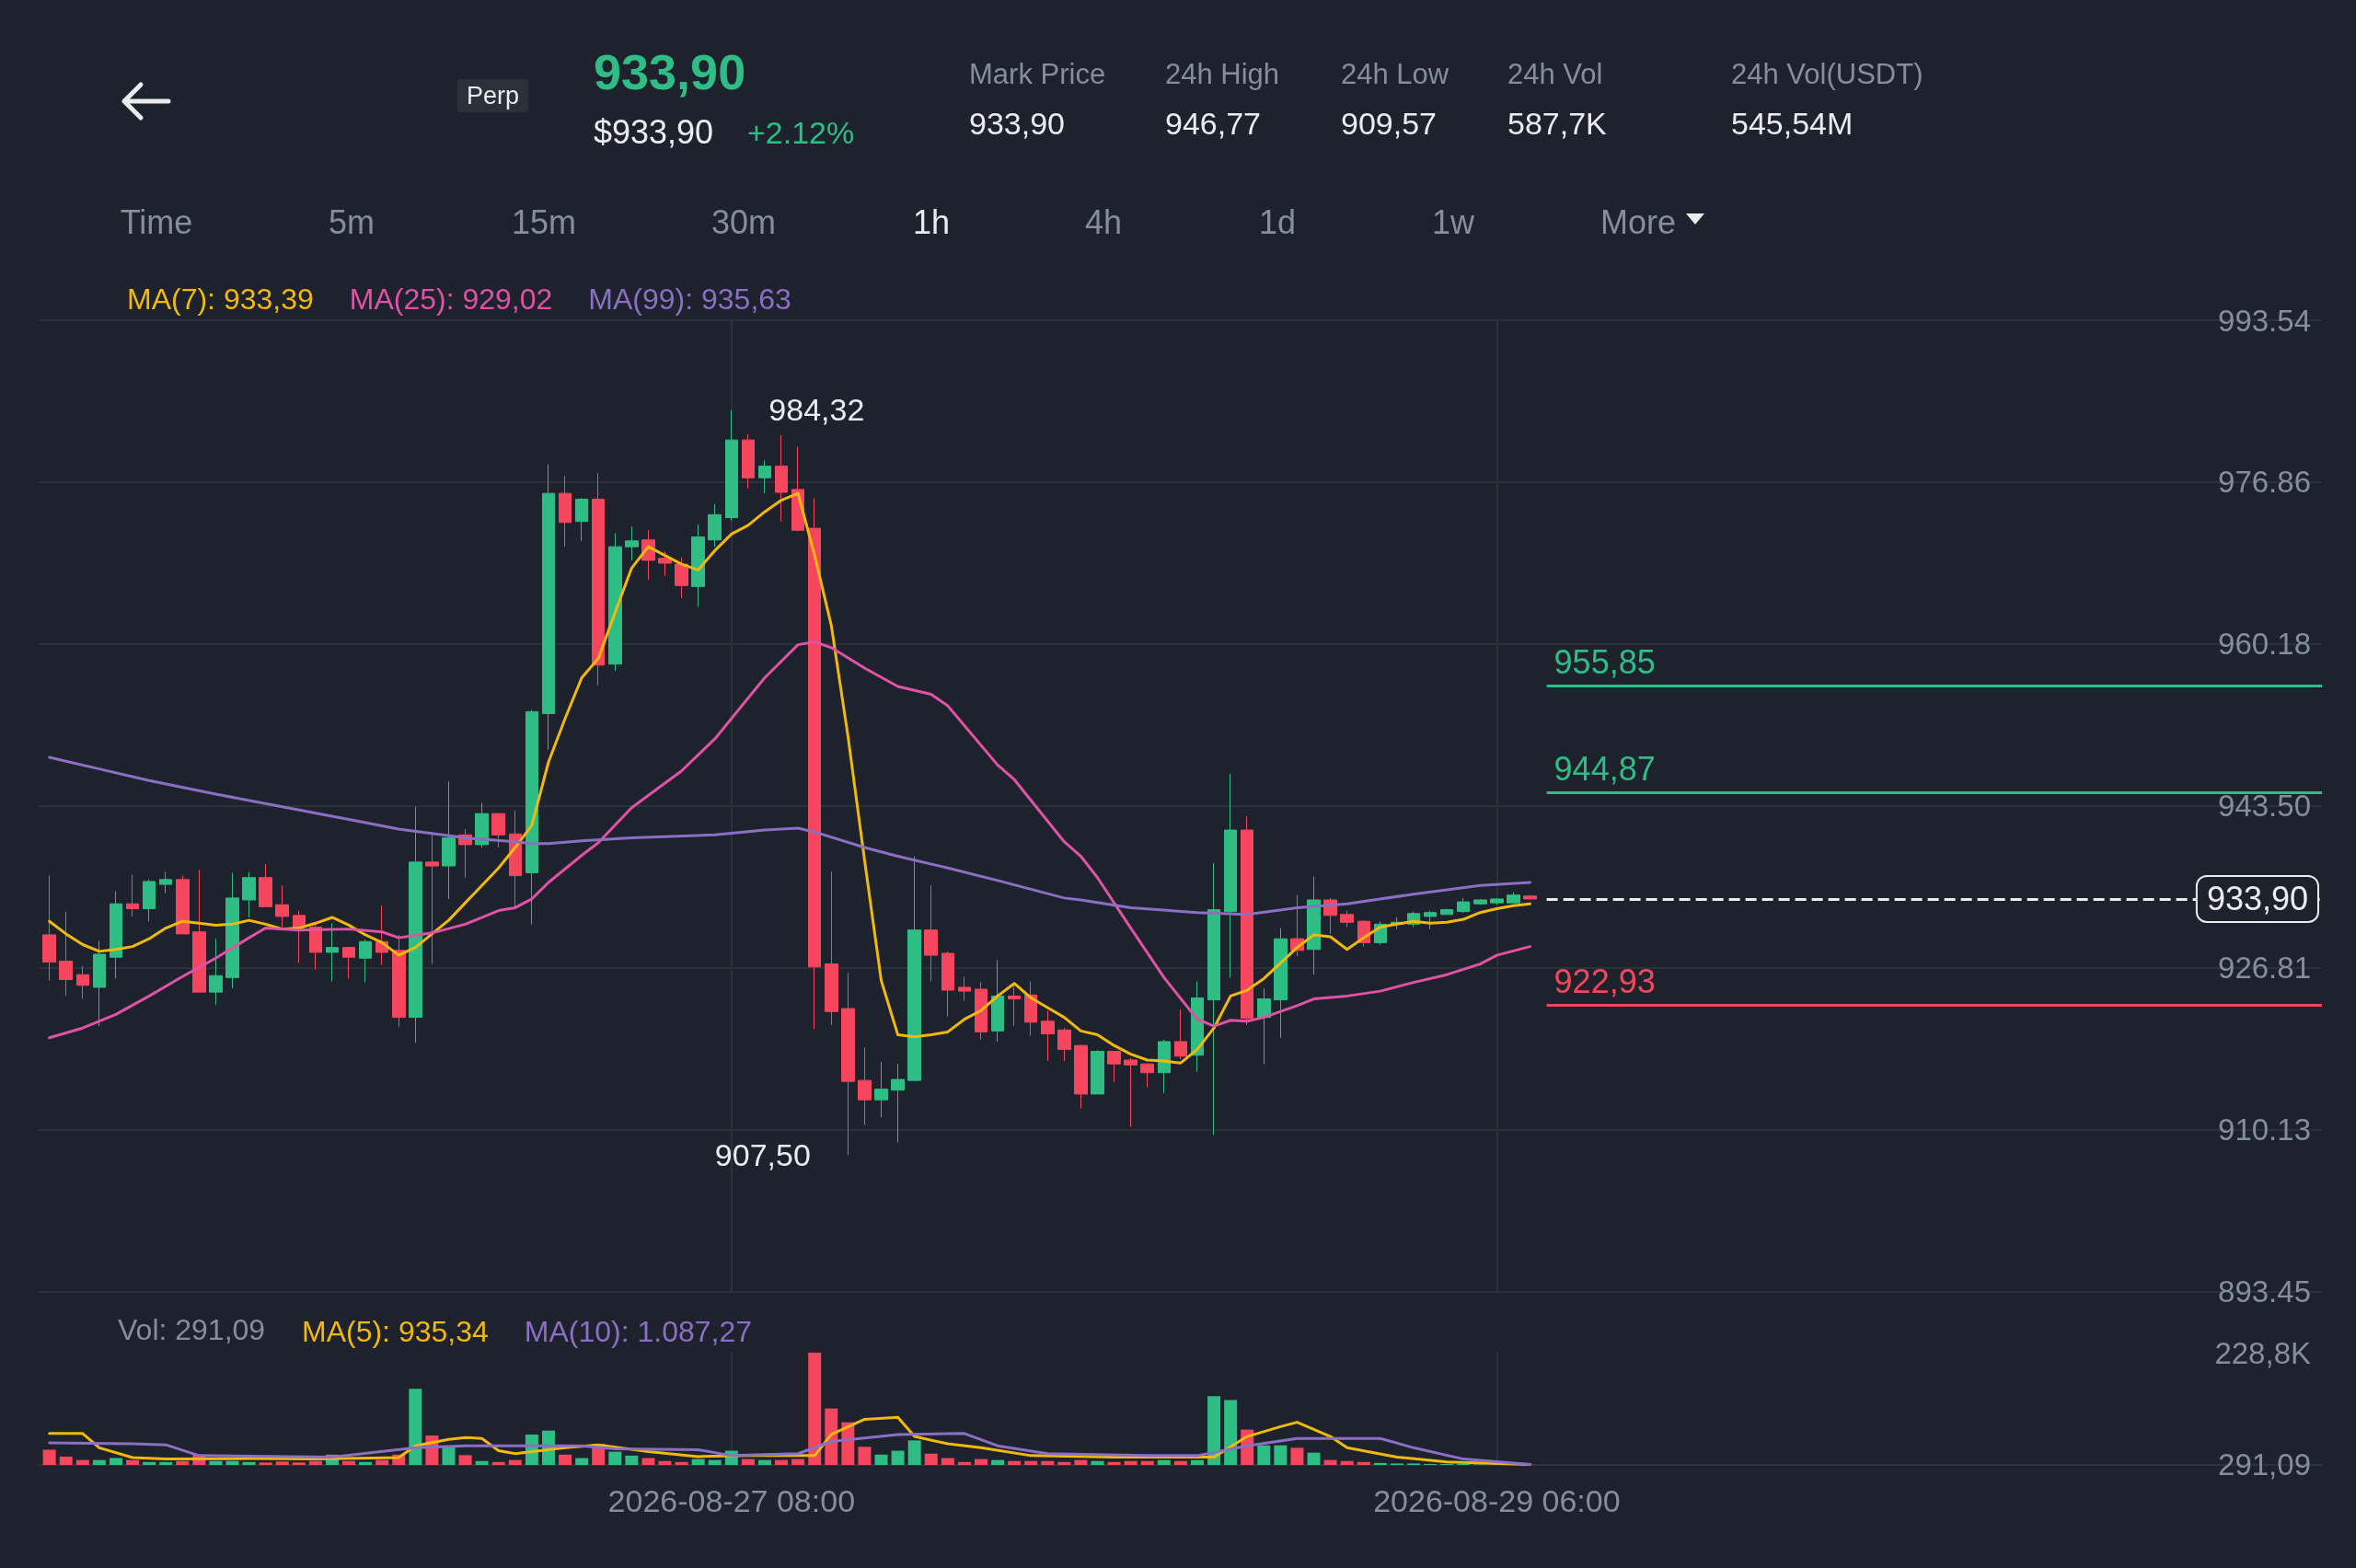 Image resolution: width=2356 pixels, height=1568 pixels. What do you see at coordinates (1555, 74) in the screenshot?
I see `text: 24h Vol` at bounding box center [1555, 74].